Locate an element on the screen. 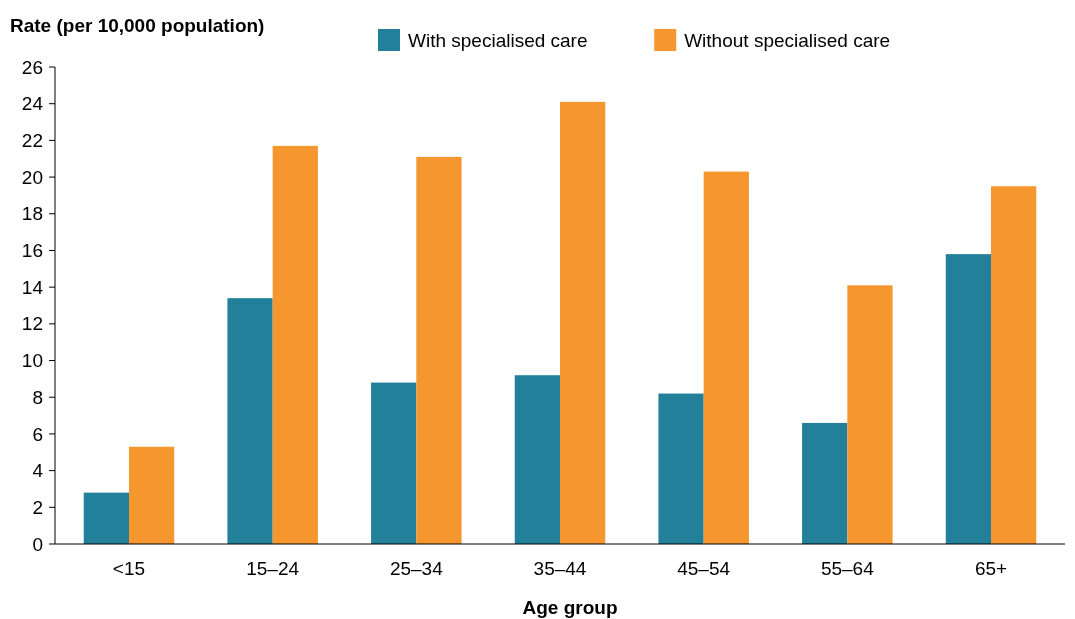 This screenshot has height=619, width=1075. legend-label: With specialised care is located at coordinates (498, 40).